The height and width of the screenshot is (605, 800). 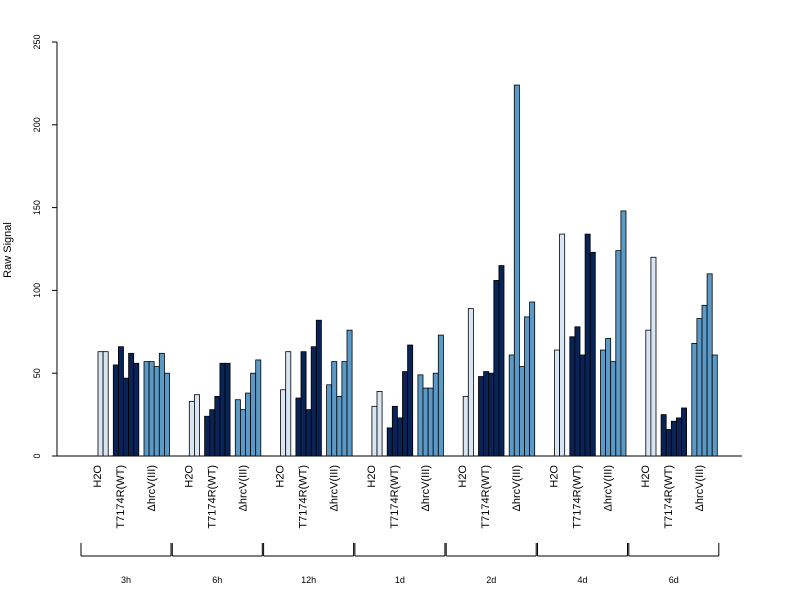 I want to click on timepoint-label: 2d, so click(x=491, y=580).